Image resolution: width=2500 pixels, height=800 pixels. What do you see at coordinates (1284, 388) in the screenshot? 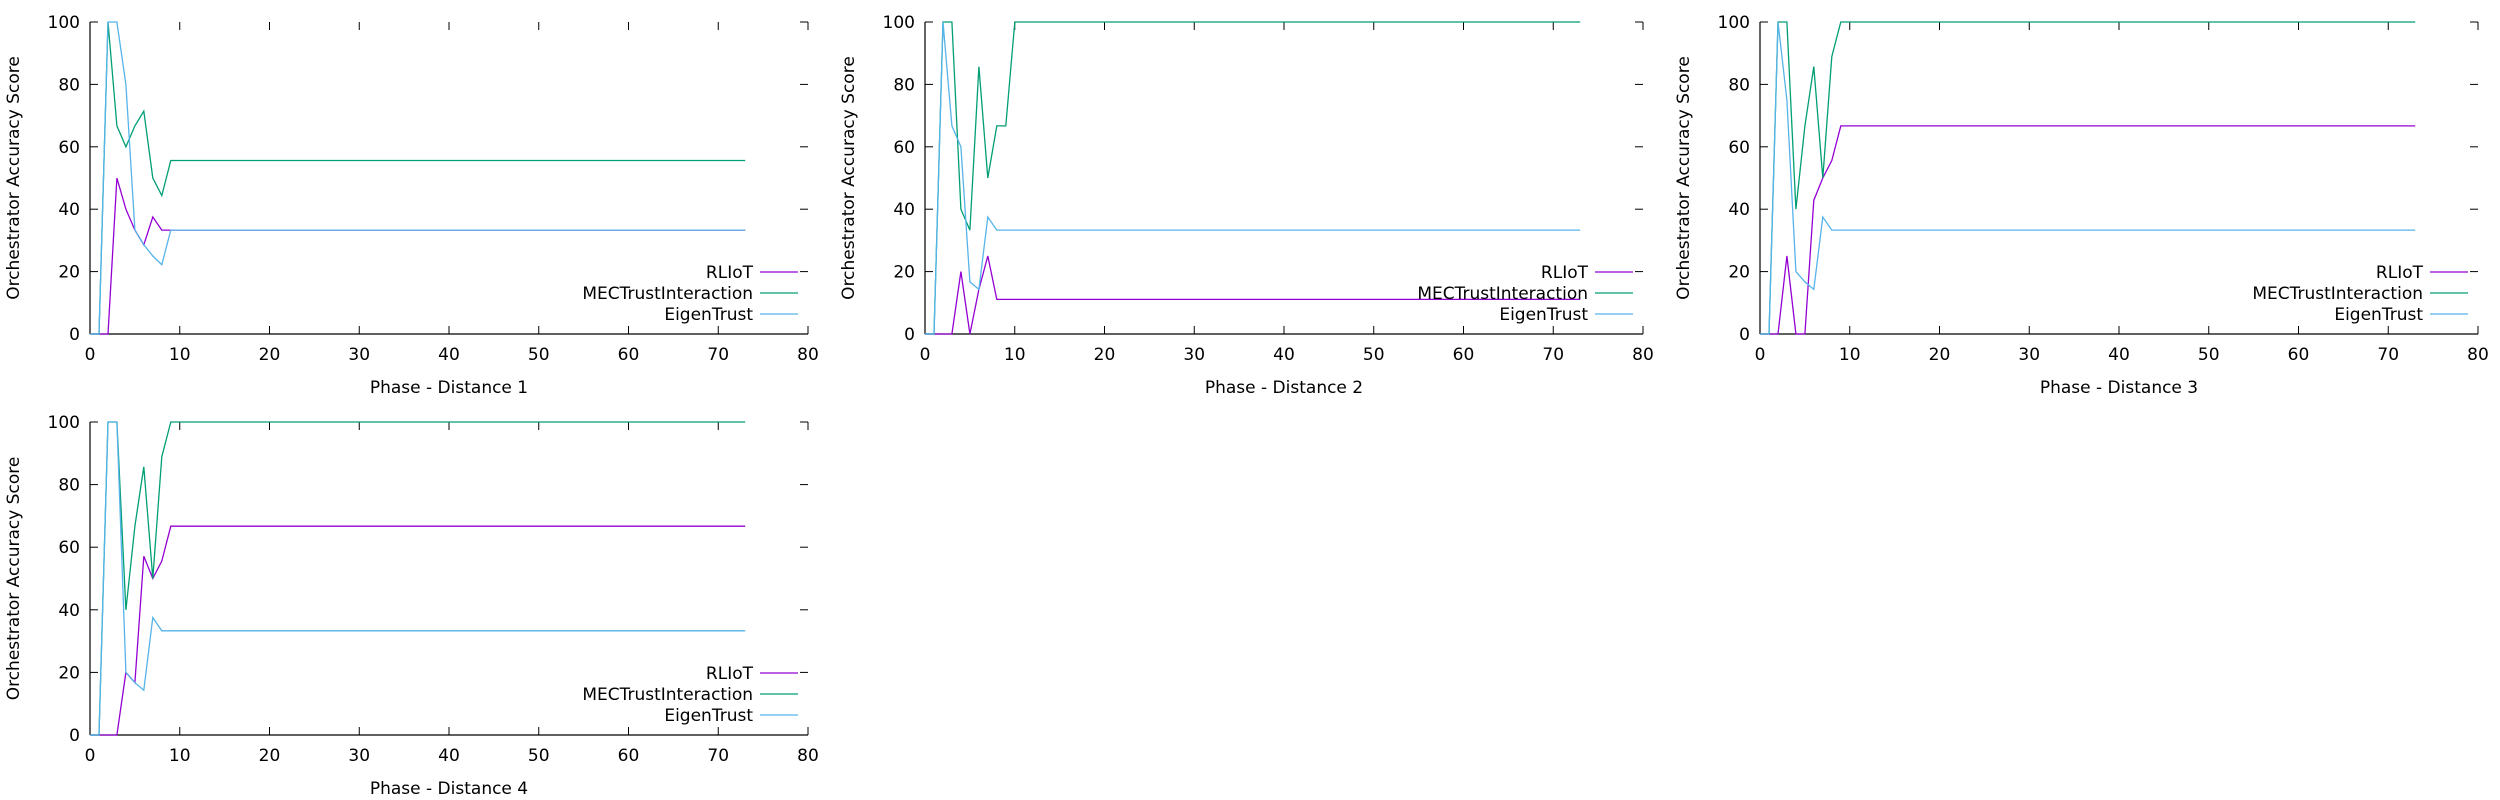
I see `x-axis-label: Phase - Distance 2` at bounding box center [1284, 388].